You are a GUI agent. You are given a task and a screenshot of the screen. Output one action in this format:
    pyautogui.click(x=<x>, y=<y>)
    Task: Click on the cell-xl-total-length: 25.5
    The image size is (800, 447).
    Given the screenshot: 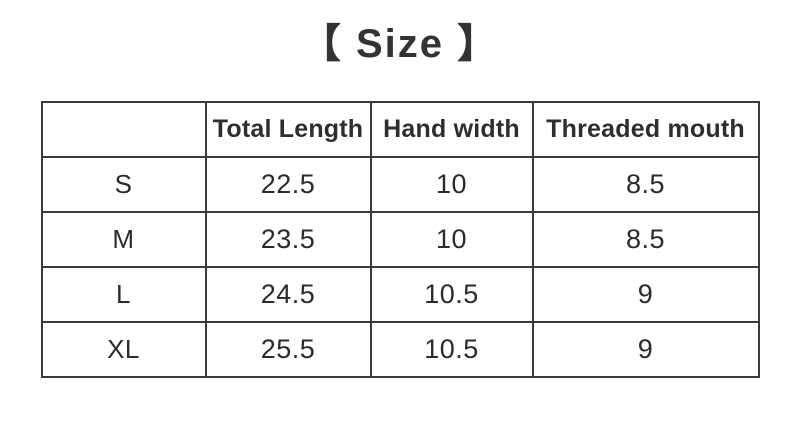 What is the action you would take?
    pyautogui.click(x=288, y=349)
    